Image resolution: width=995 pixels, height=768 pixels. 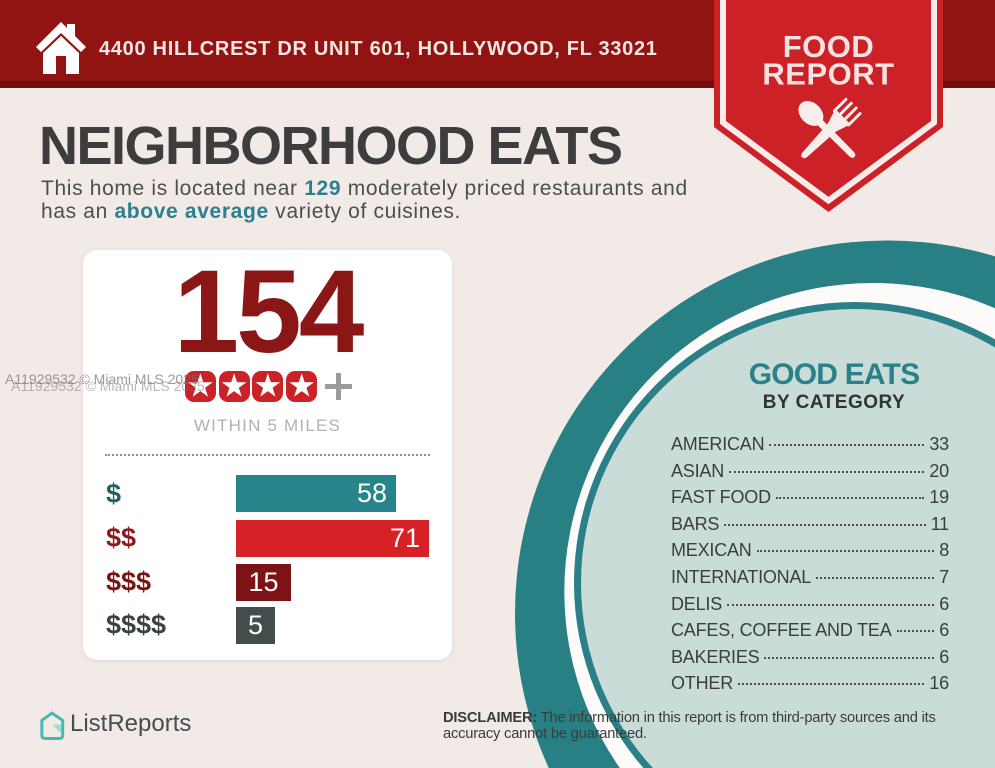 I want to click on svg-text: FOOD, so click(x=829, y=46).